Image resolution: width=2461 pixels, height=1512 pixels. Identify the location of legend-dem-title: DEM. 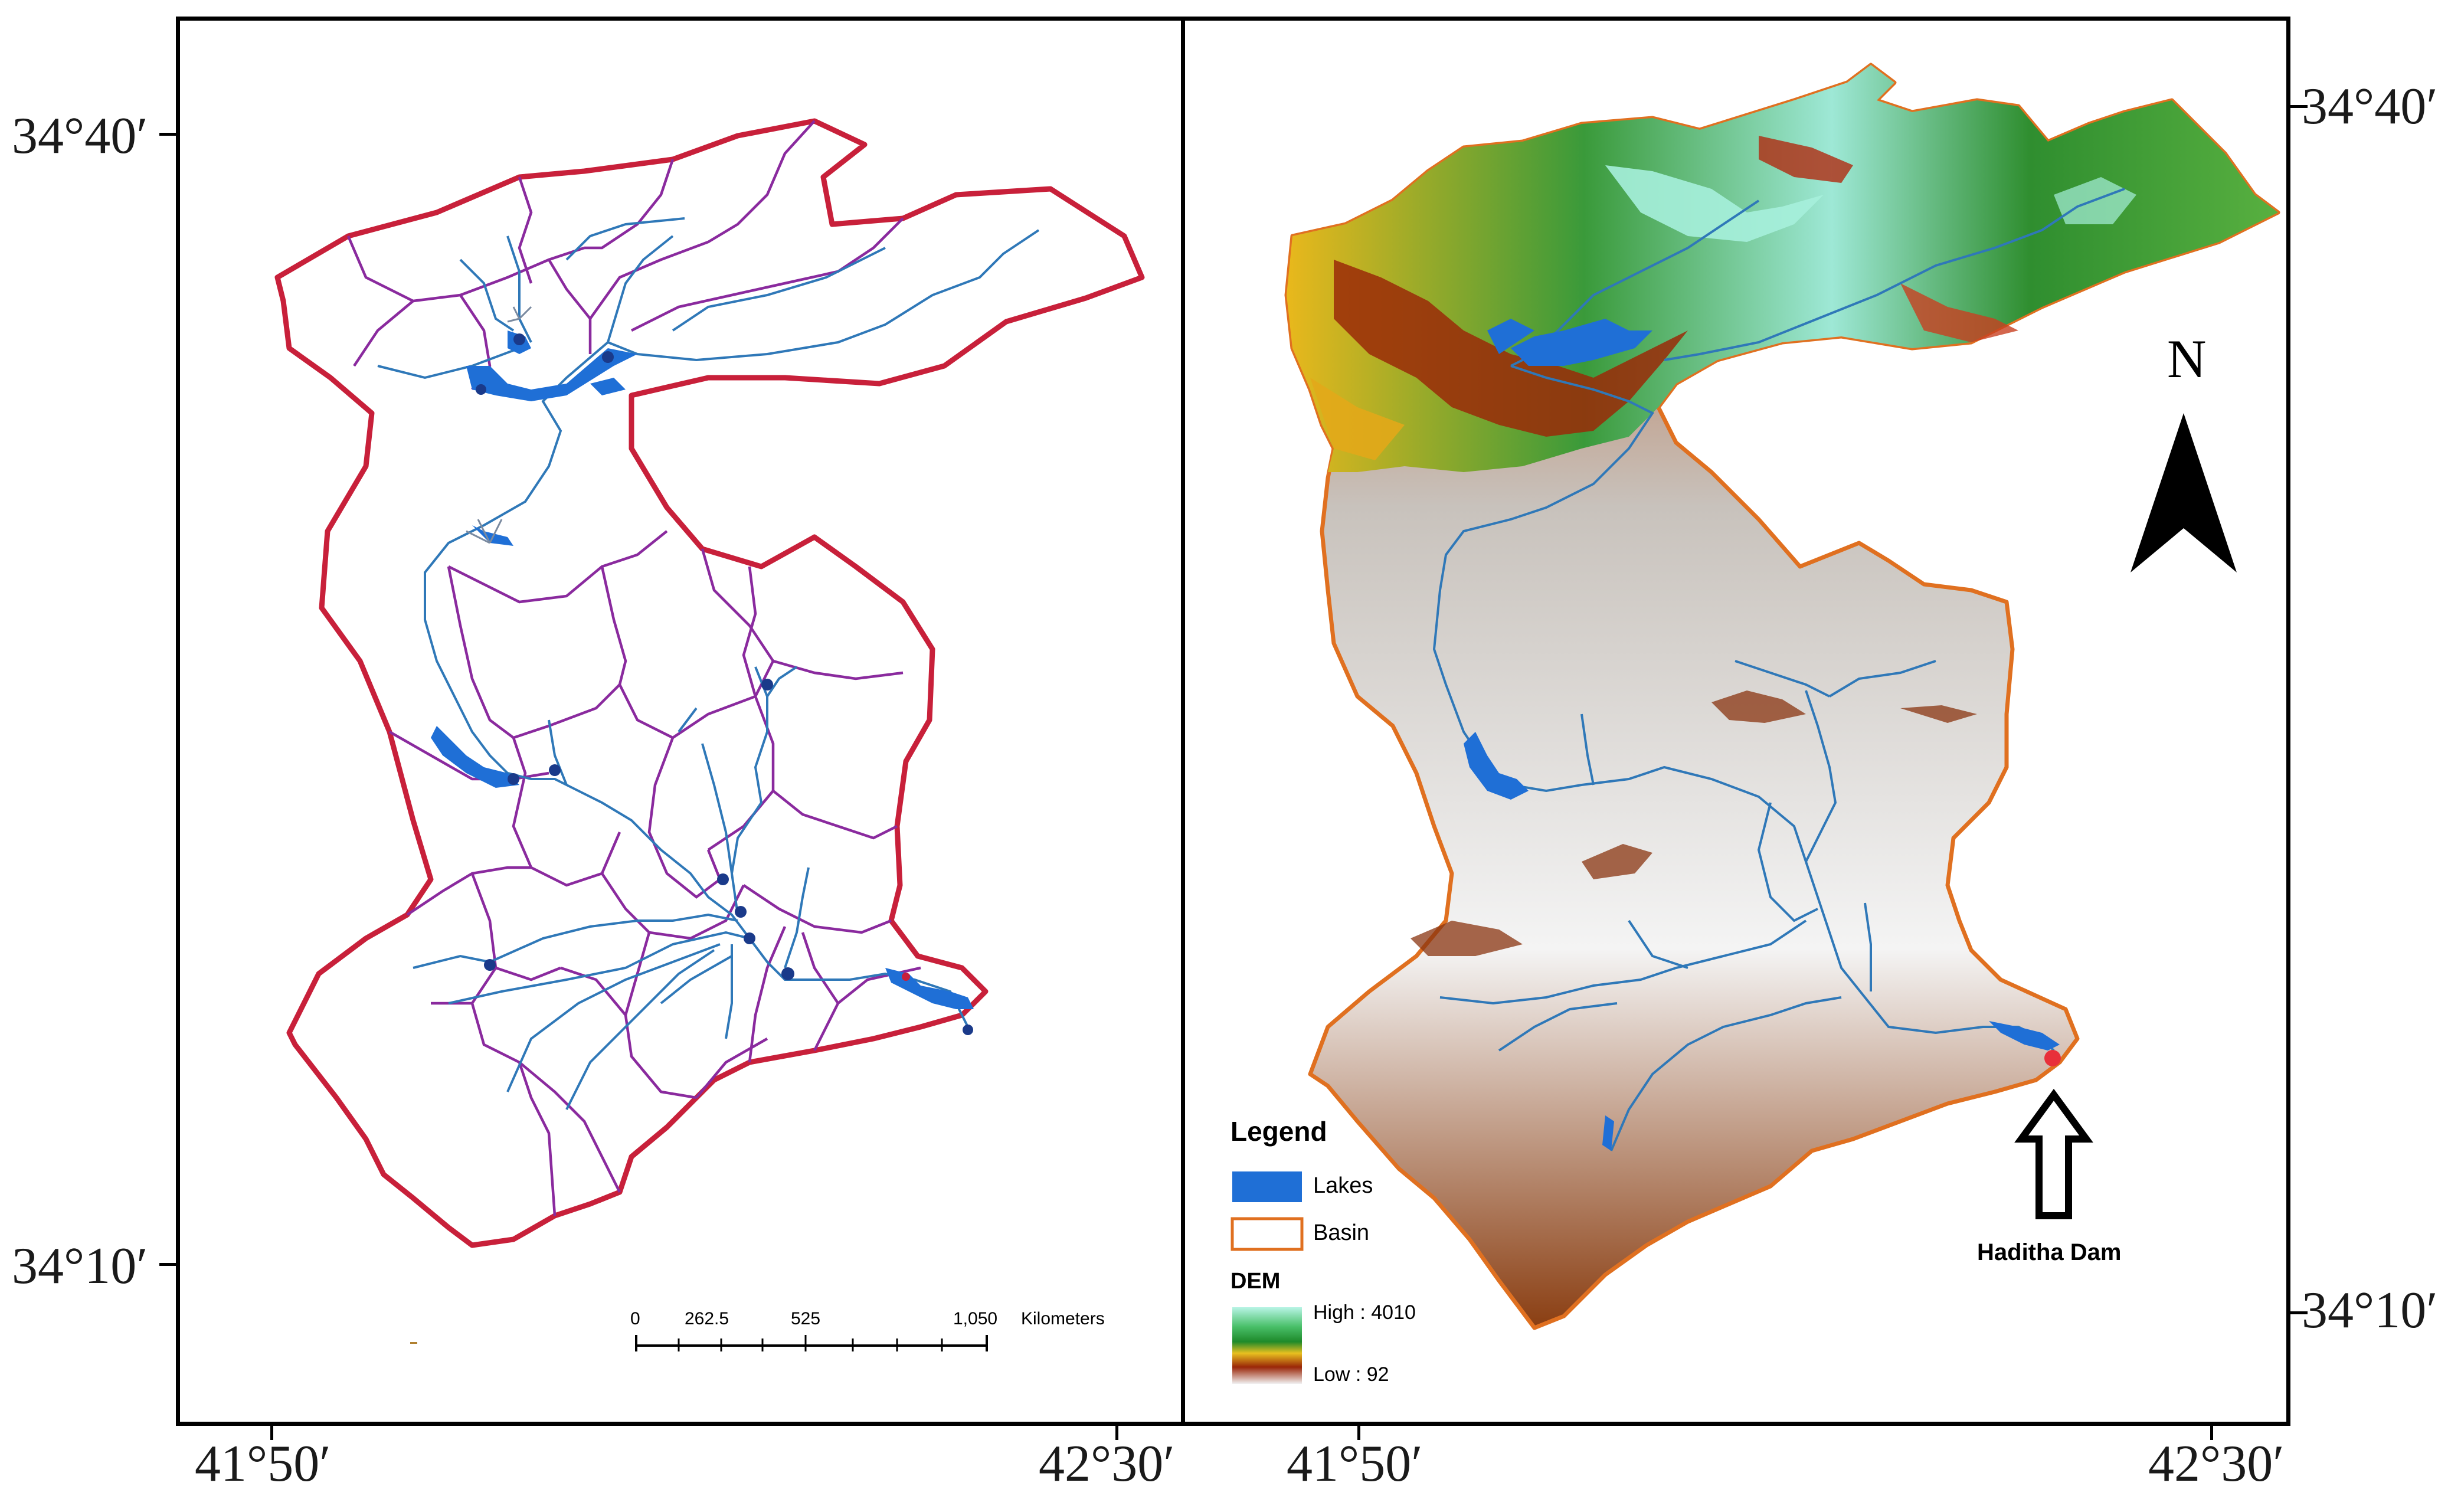
(1255, 1281).